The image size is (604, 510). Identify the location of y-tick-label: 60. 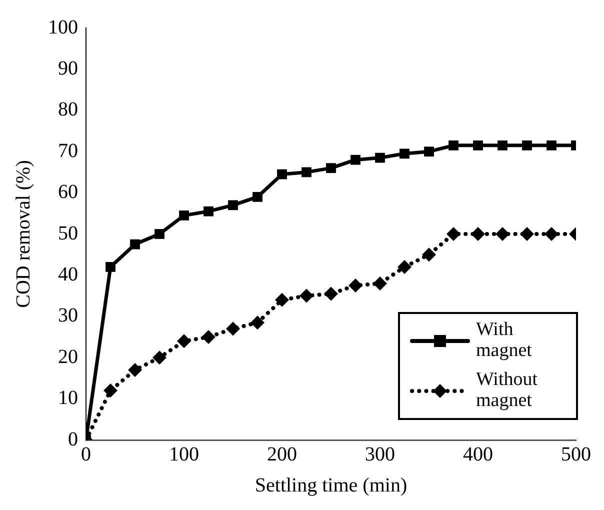
(68, 192).